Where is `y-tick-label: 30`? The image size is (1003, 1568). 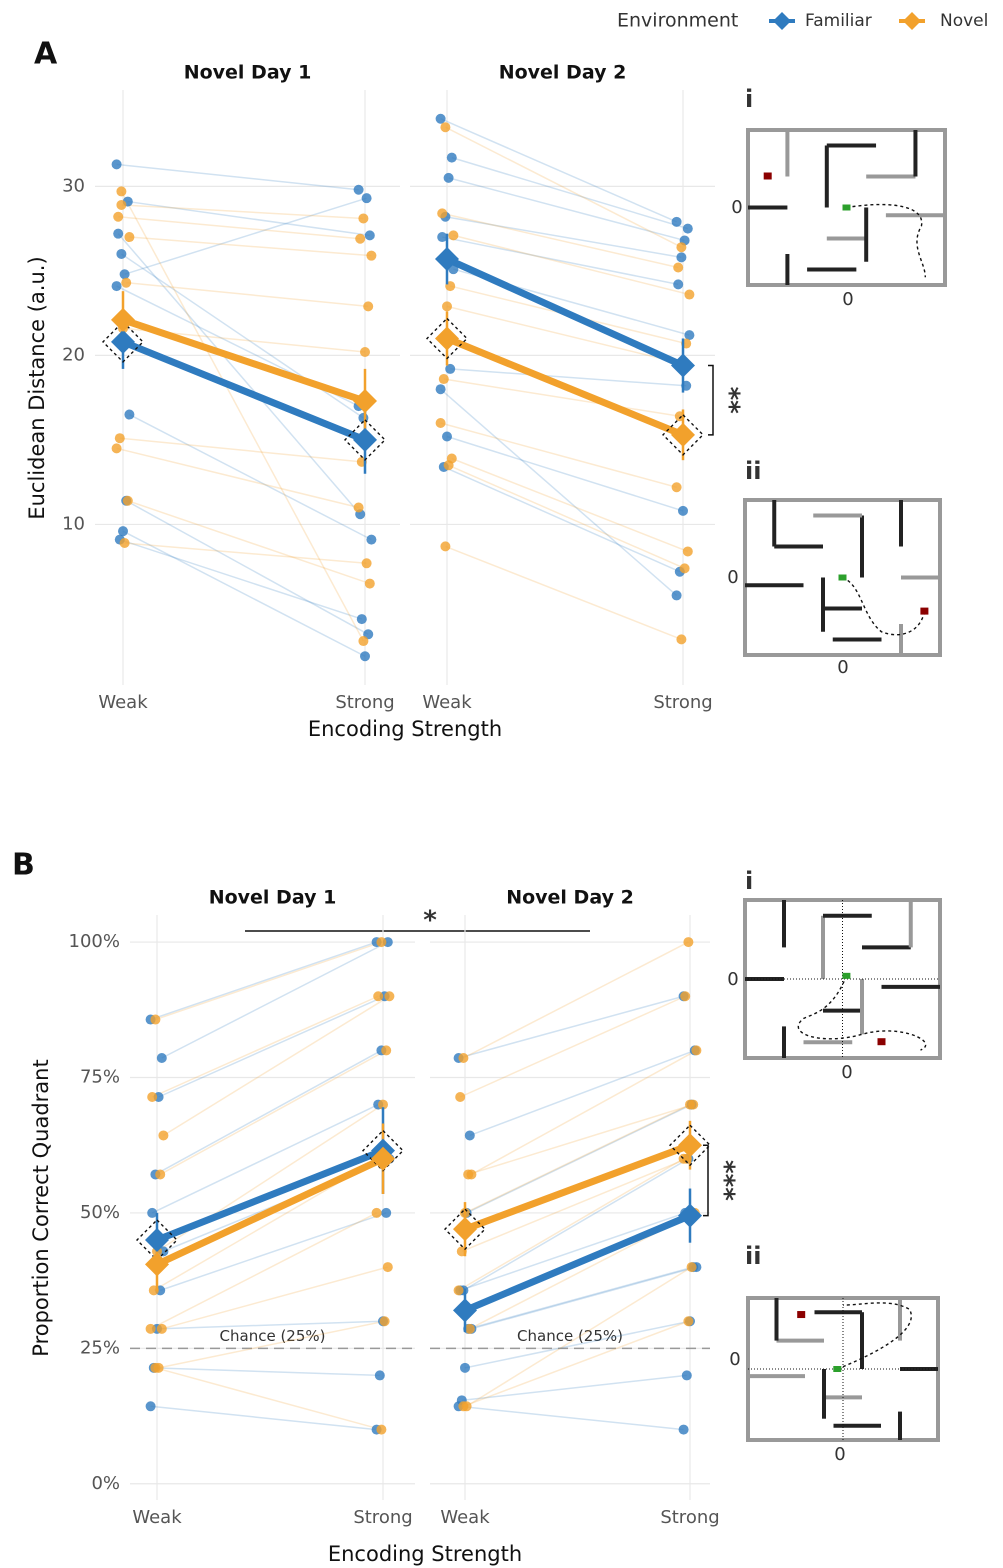
y-tick-label: 30 is located at coordinates (73, 185).